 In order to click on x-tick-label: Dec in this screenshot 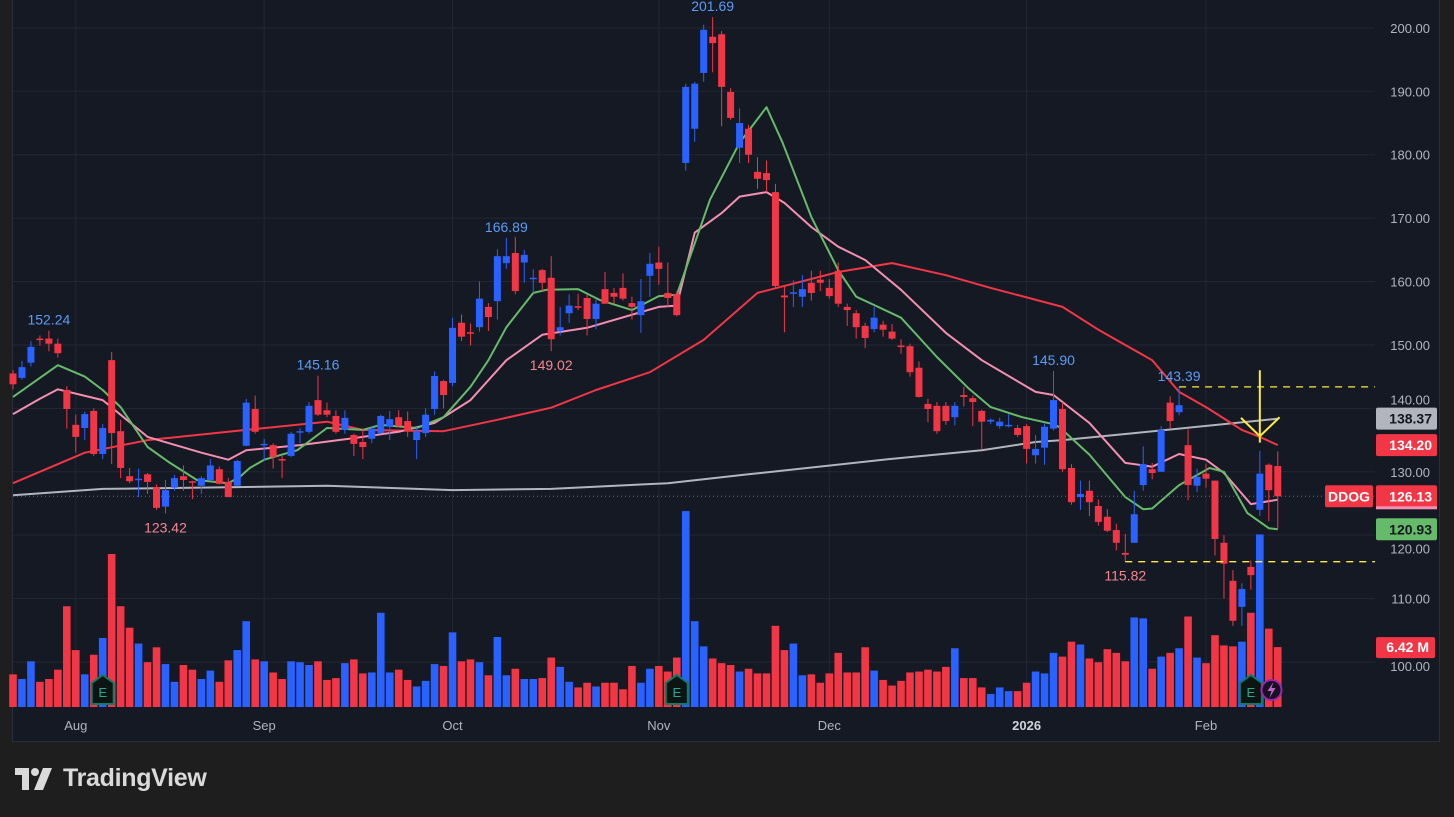, I will do `click(830, 725)`.